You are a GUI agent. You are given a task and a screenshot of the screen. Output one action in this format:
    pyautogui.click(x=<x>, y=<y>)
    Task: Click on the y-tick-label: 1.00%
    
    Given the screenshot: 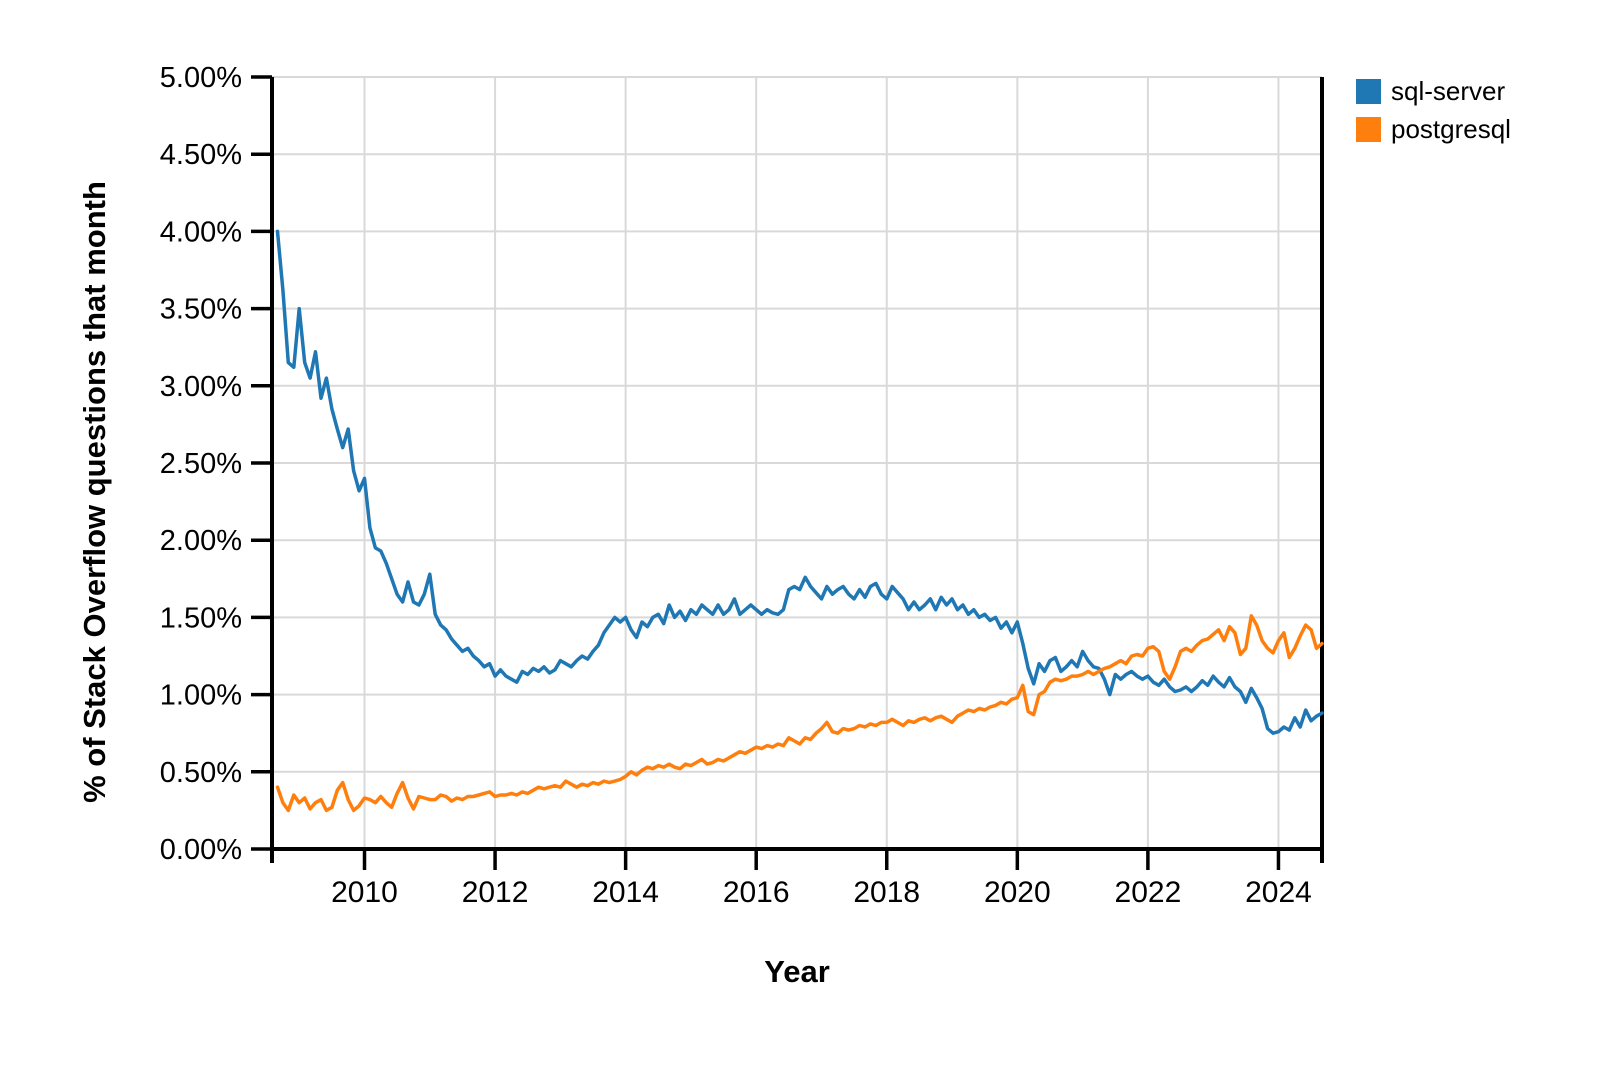 What is the action you would take?
    pyautogui.click(x=201, y=696)
    